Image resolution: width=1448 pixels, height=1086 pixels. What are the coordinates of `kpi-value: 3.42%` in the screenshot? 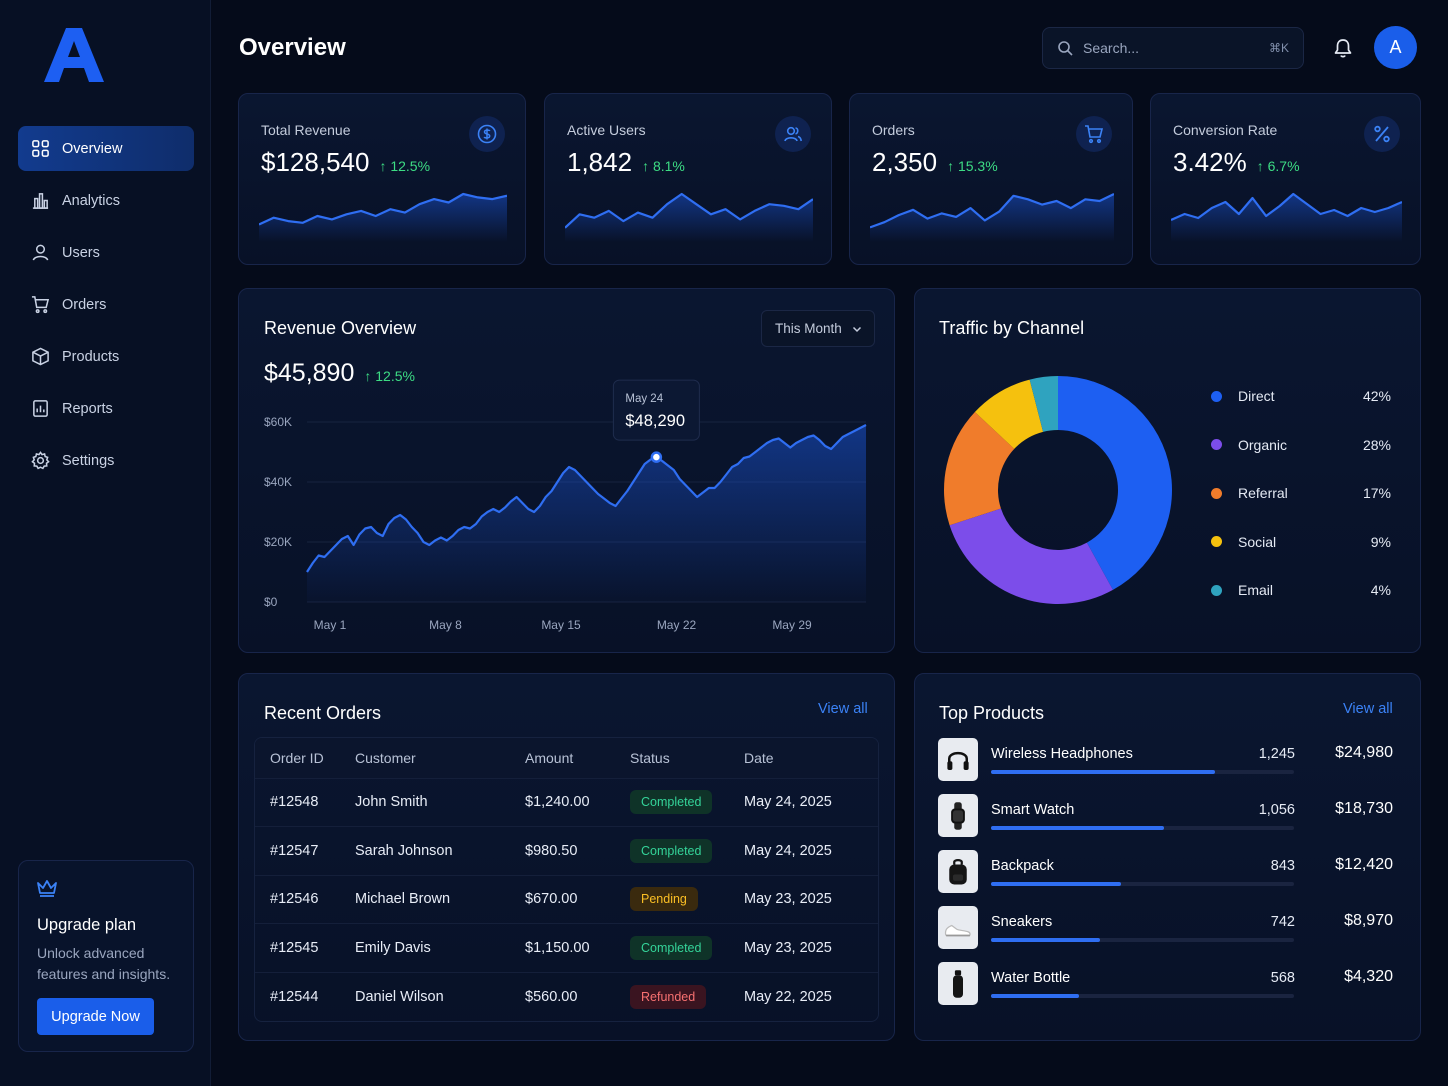 It's located at (1210, 162).